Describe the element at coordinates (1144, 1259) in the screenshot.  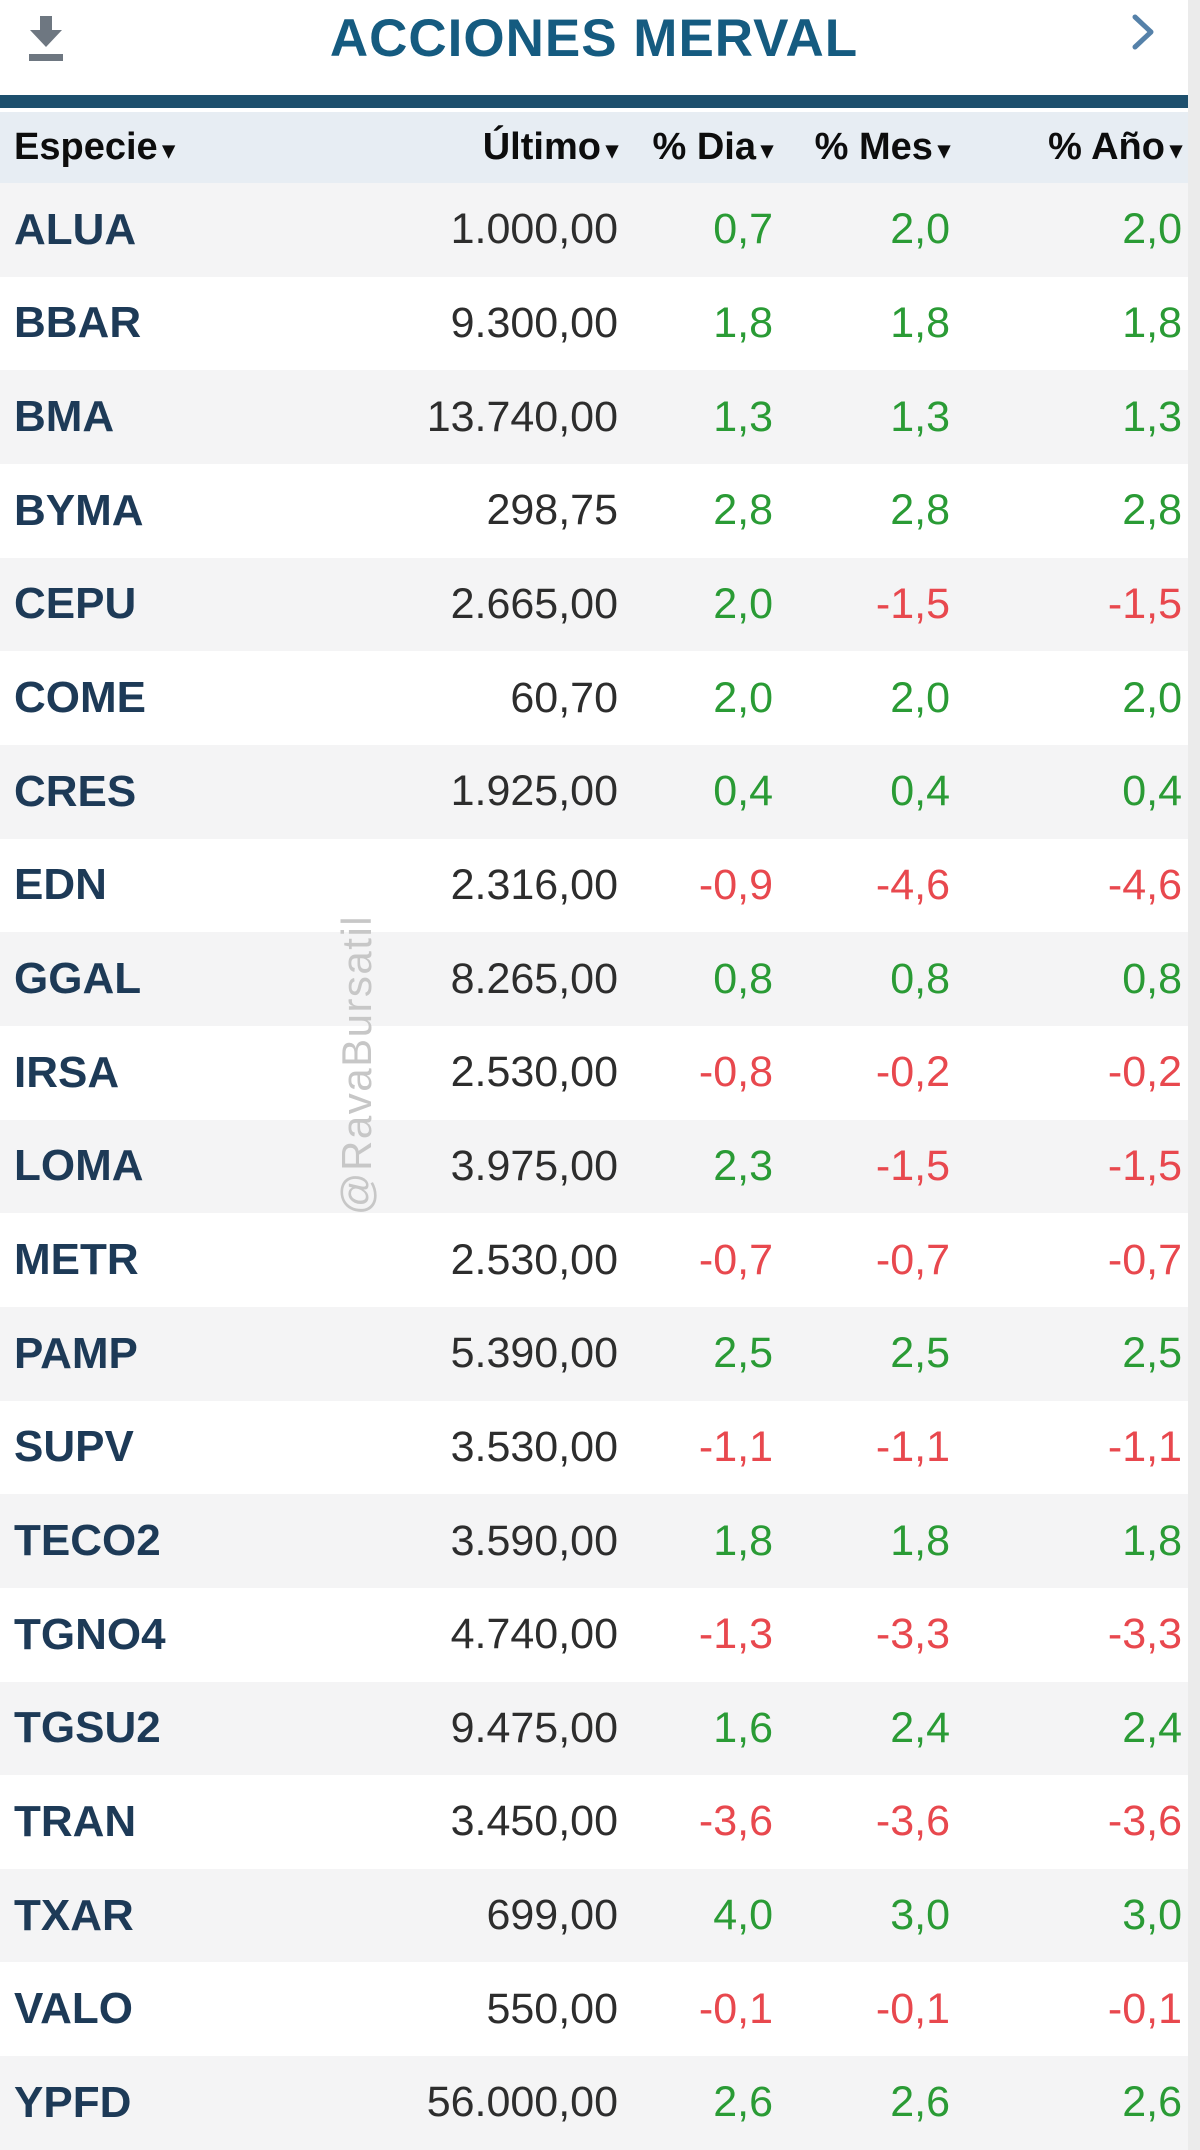
I see `year-change-cell: -0,7` at that location.